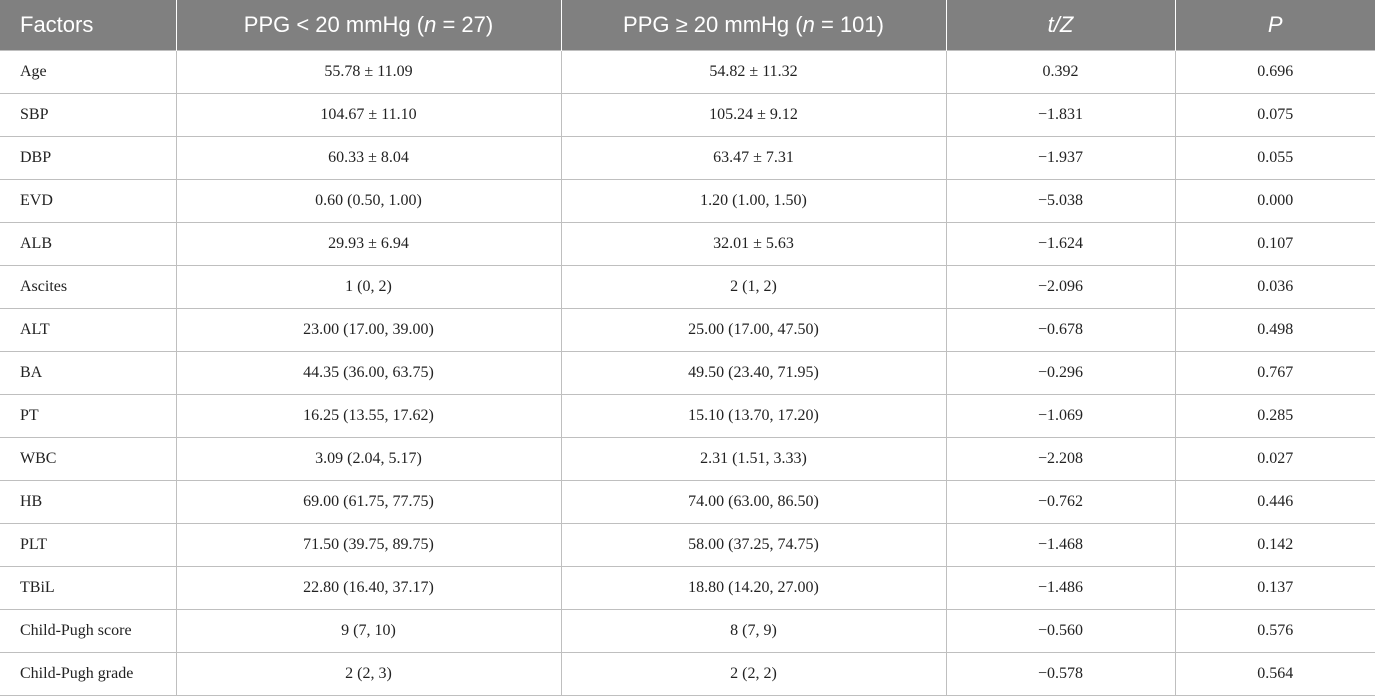 This screenshot has height=700, width=1375. Describe the element at coordinates (753, 587) in the screenshot. I see `cell-group-high-ppg: 18.80 (14.20, 27.00)` at that location.